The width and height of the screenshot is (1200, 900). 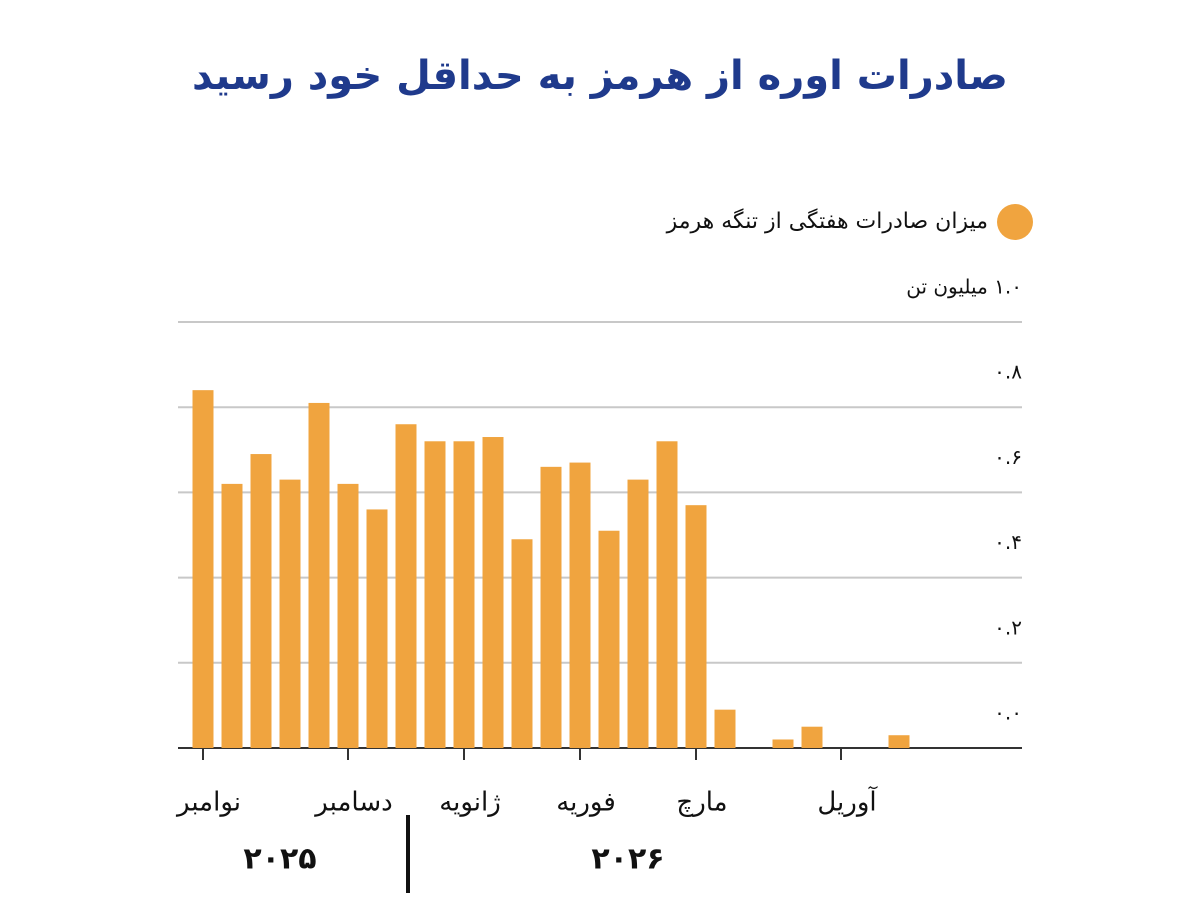 What do you see at coordinates (1008, 457) in the screenshot?
I see `y-tick-label: ۰.۶` at bounding box center [1008, 457].